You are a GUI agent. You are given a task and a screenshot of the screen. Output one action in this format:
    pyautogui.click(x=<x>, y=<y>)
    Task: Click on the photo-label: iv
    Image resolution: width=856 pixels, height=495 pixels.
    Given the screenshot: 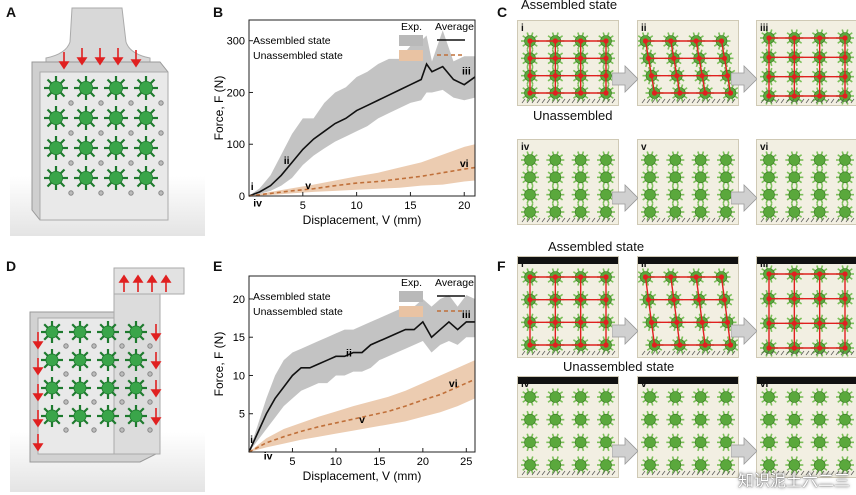 What is the action you would take?
    pyautogui.click(x=525, y=384)
    